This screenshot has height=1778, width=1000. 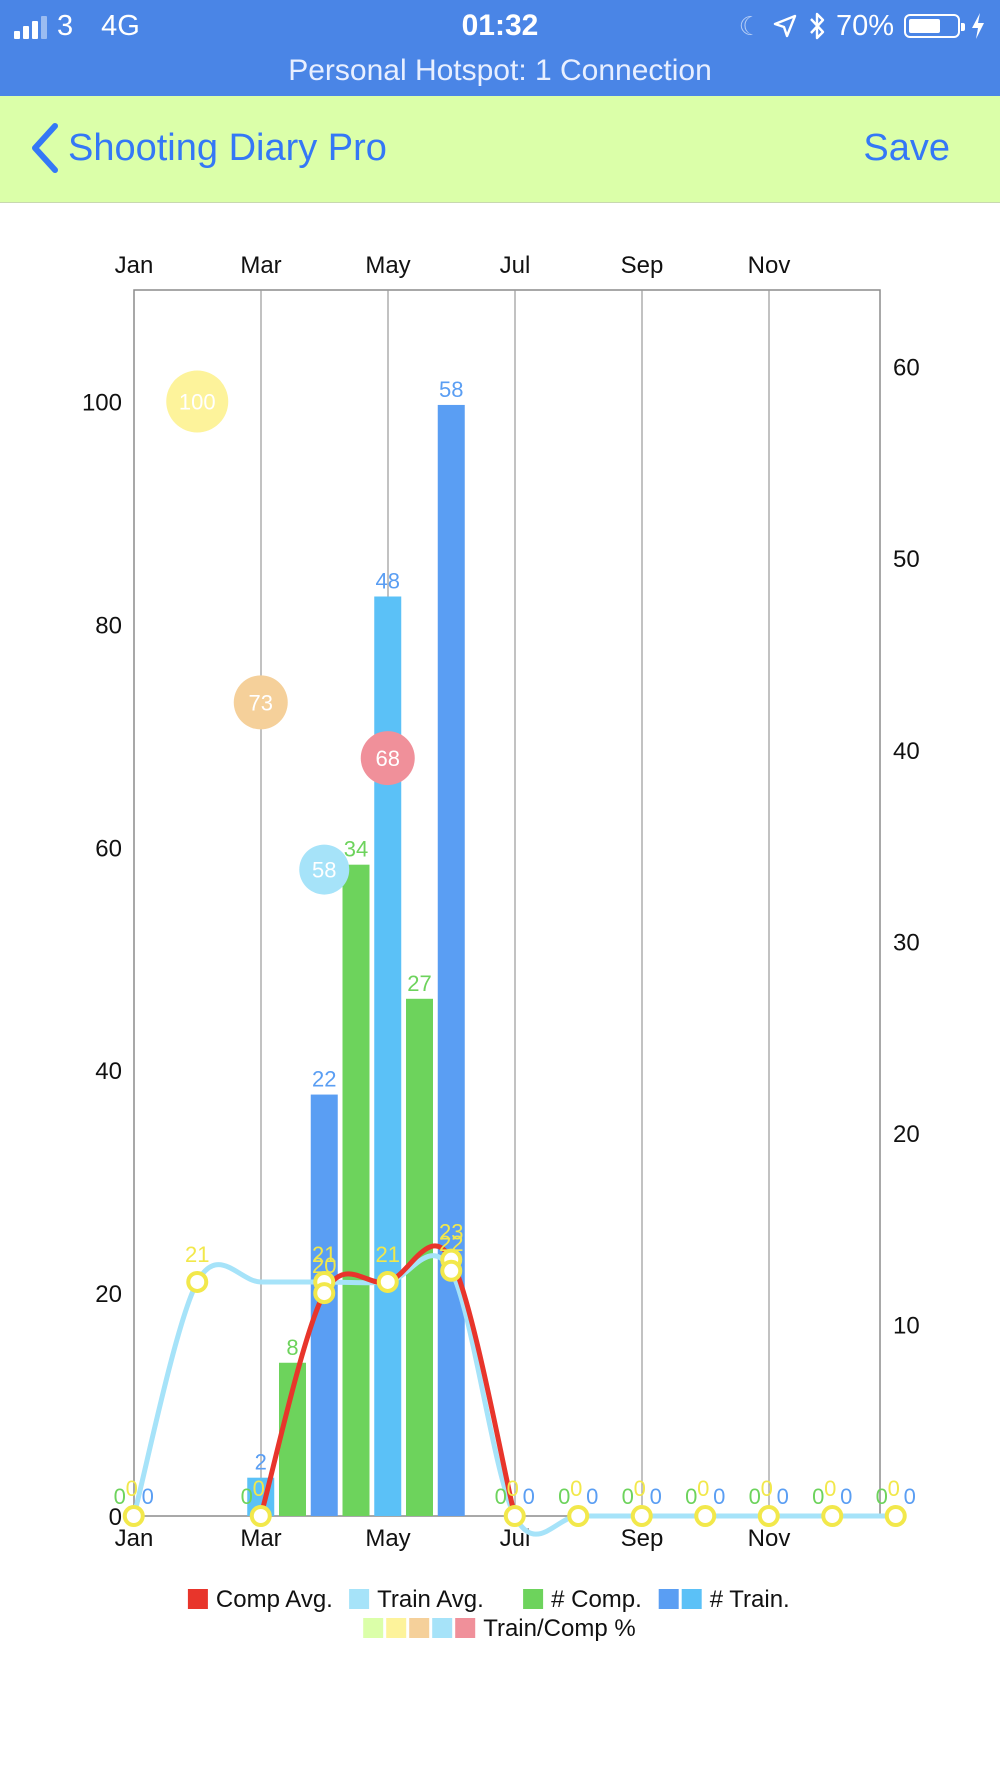 What do you see at coordinates (906, 559) in the screenshot?
I see `y-right-tick-label: 50` at bounding box center [906, 559].